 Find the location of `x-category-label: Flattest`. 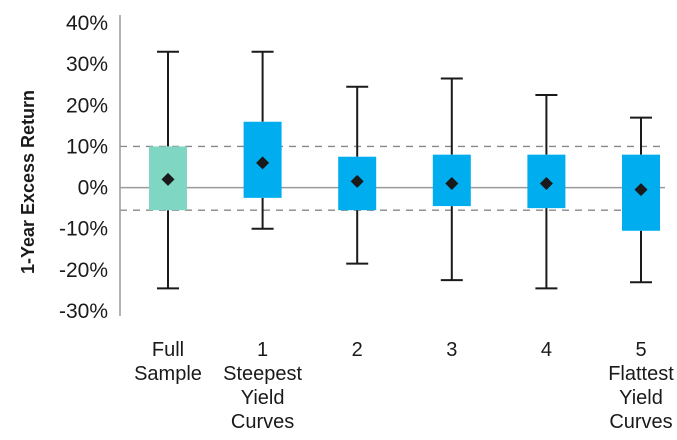

x-category-label: Flattest is located at coordinates (641, 374).